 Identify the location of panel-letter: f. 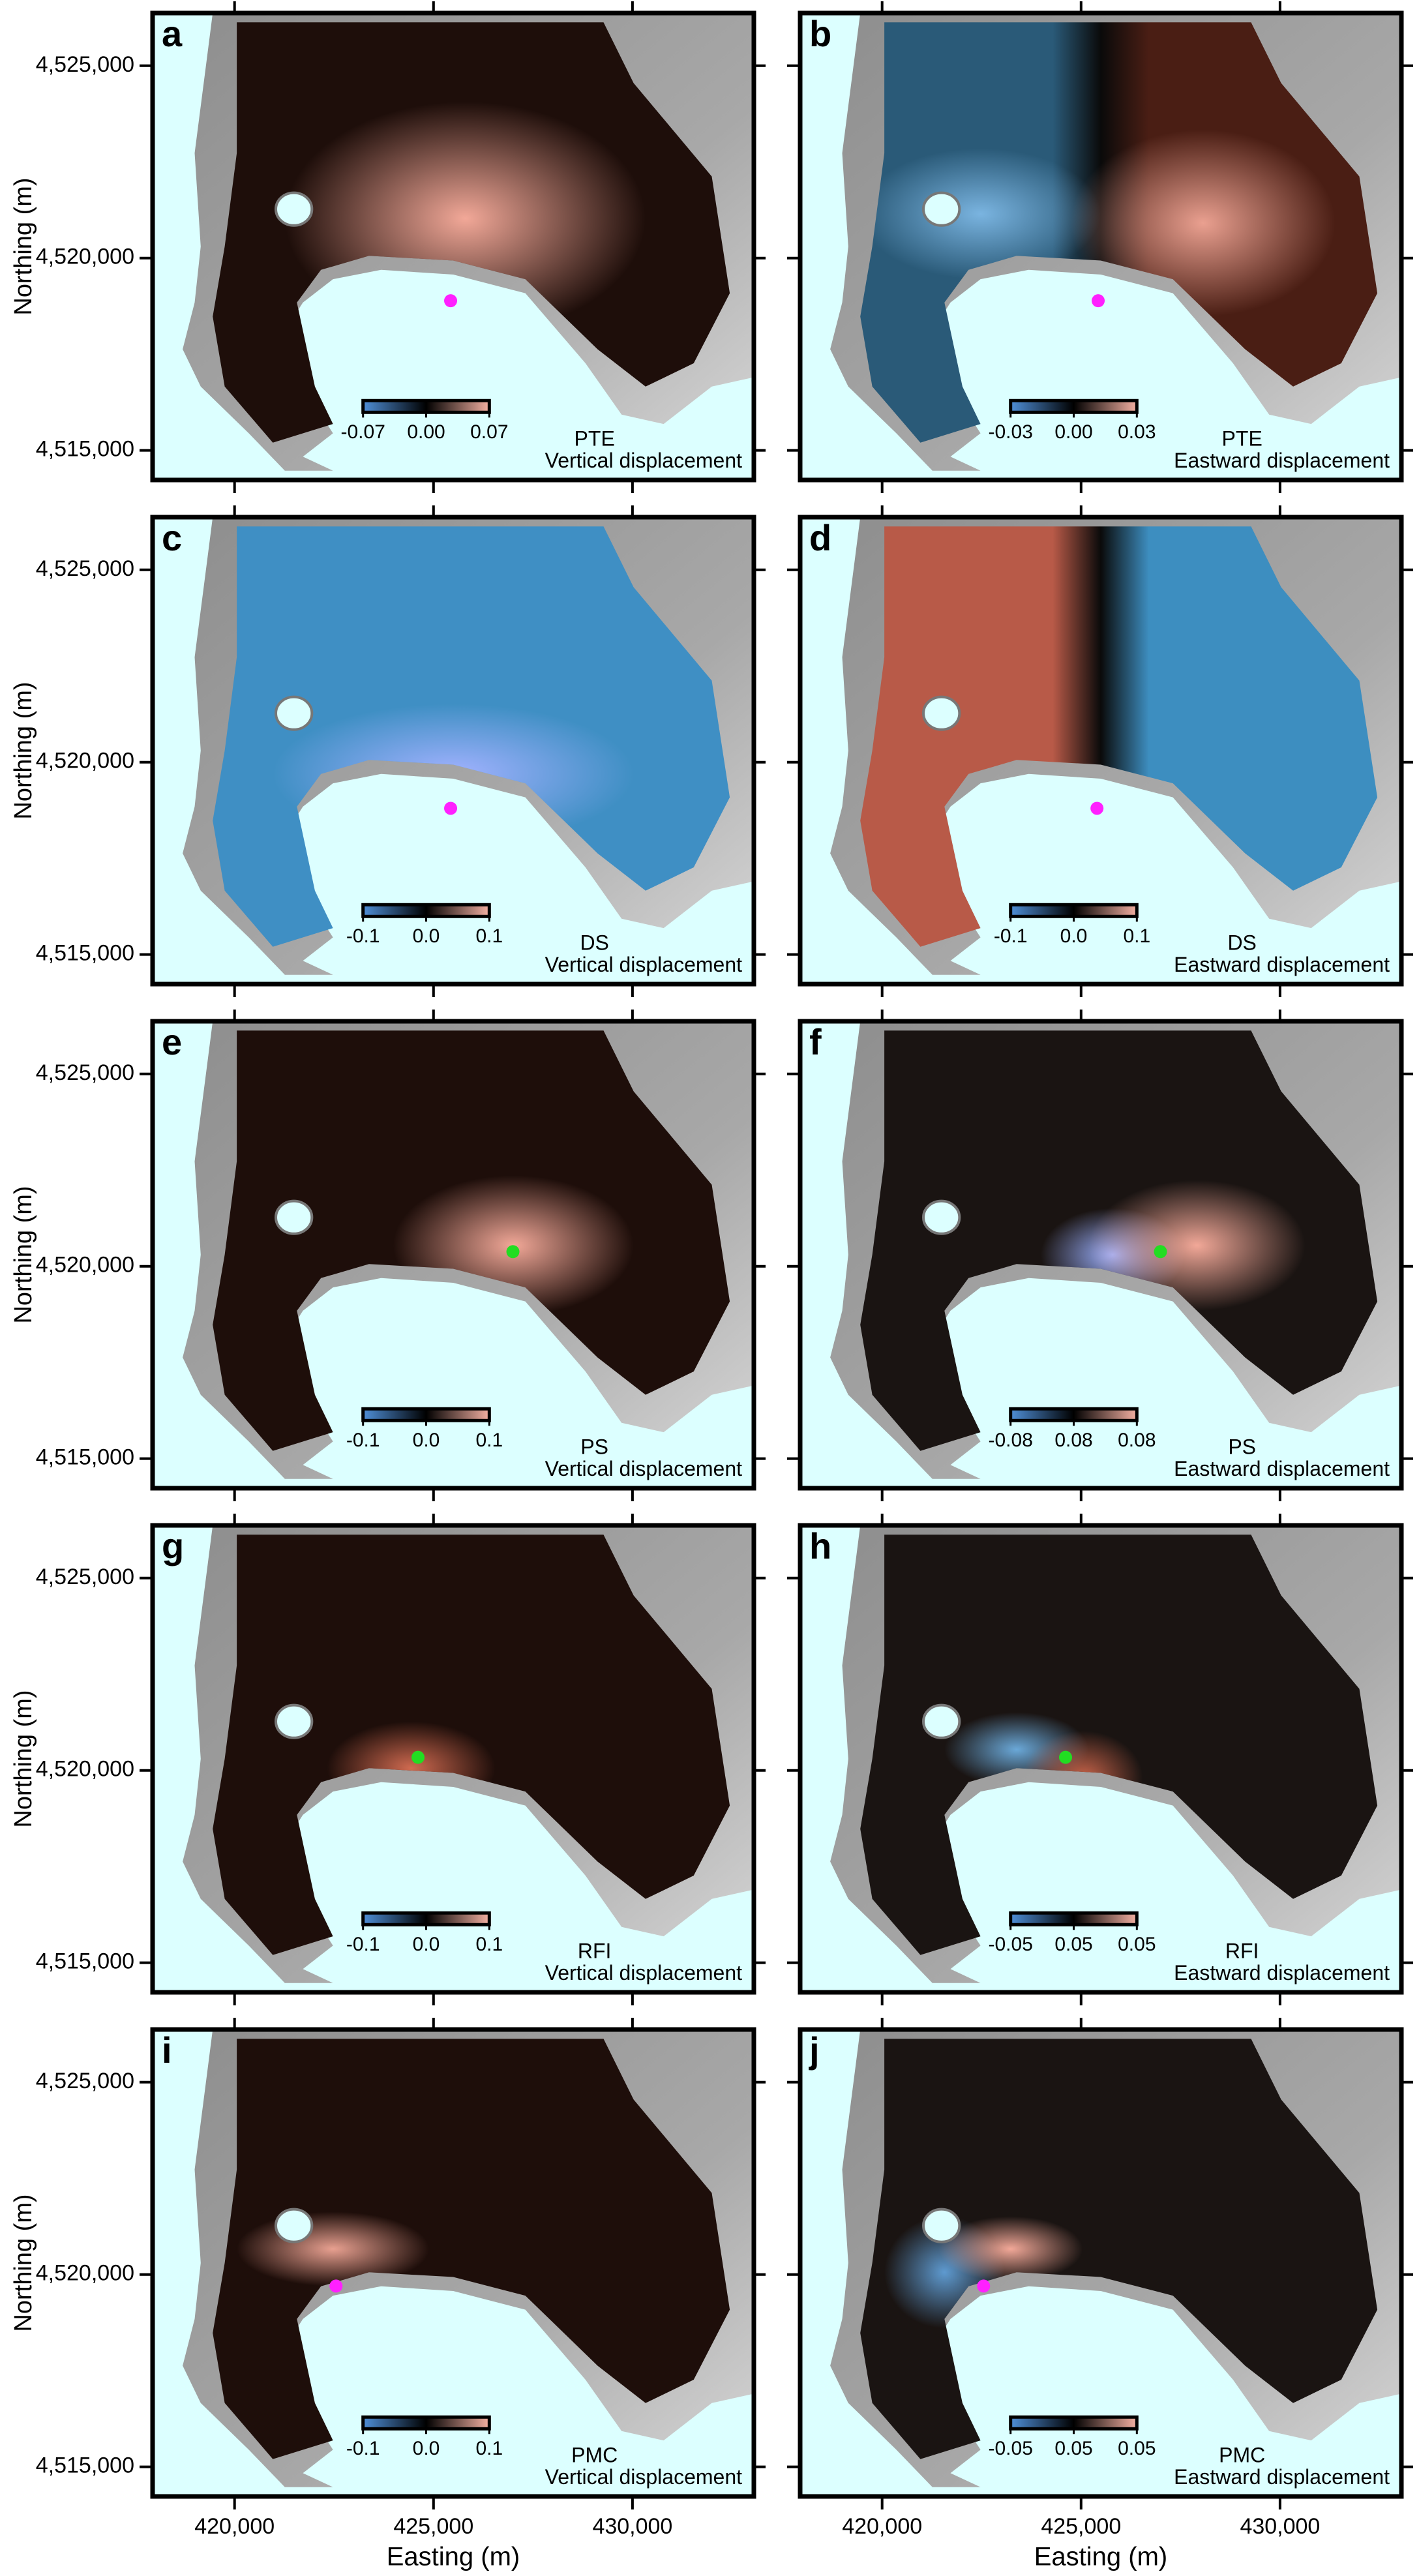
(815, 1041).